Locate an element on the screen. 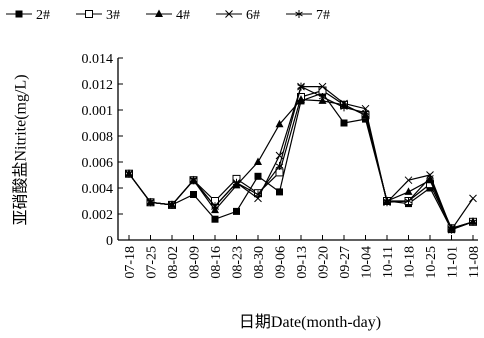 Image resolution: width=484 pixels, height=338 pixels. x-tick-label: 08-23 is located at coordinates (238, 262).